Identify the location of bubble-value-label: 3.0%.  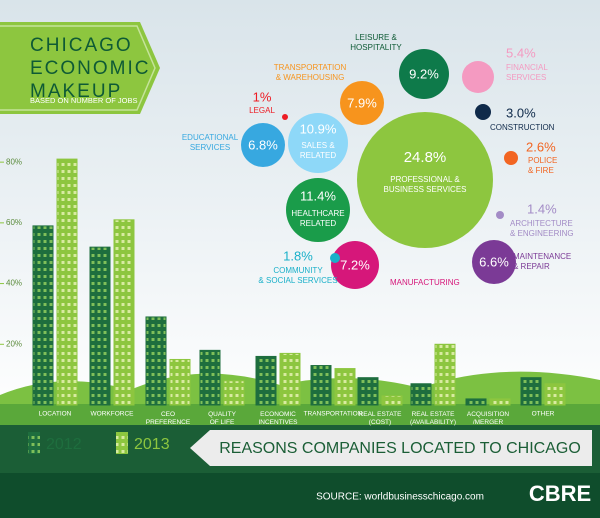
(521, 112).